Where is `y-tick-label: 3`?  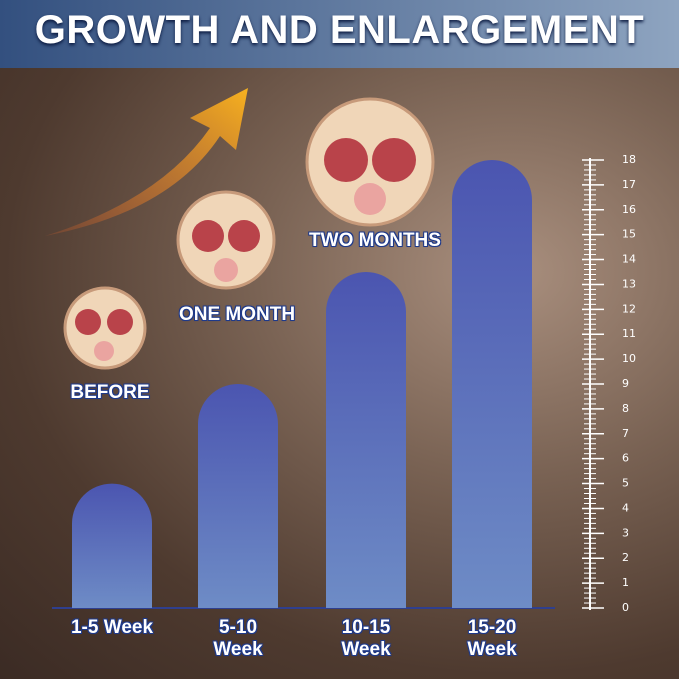 y-tick-label: 3 is located at coordinates (625, 532).